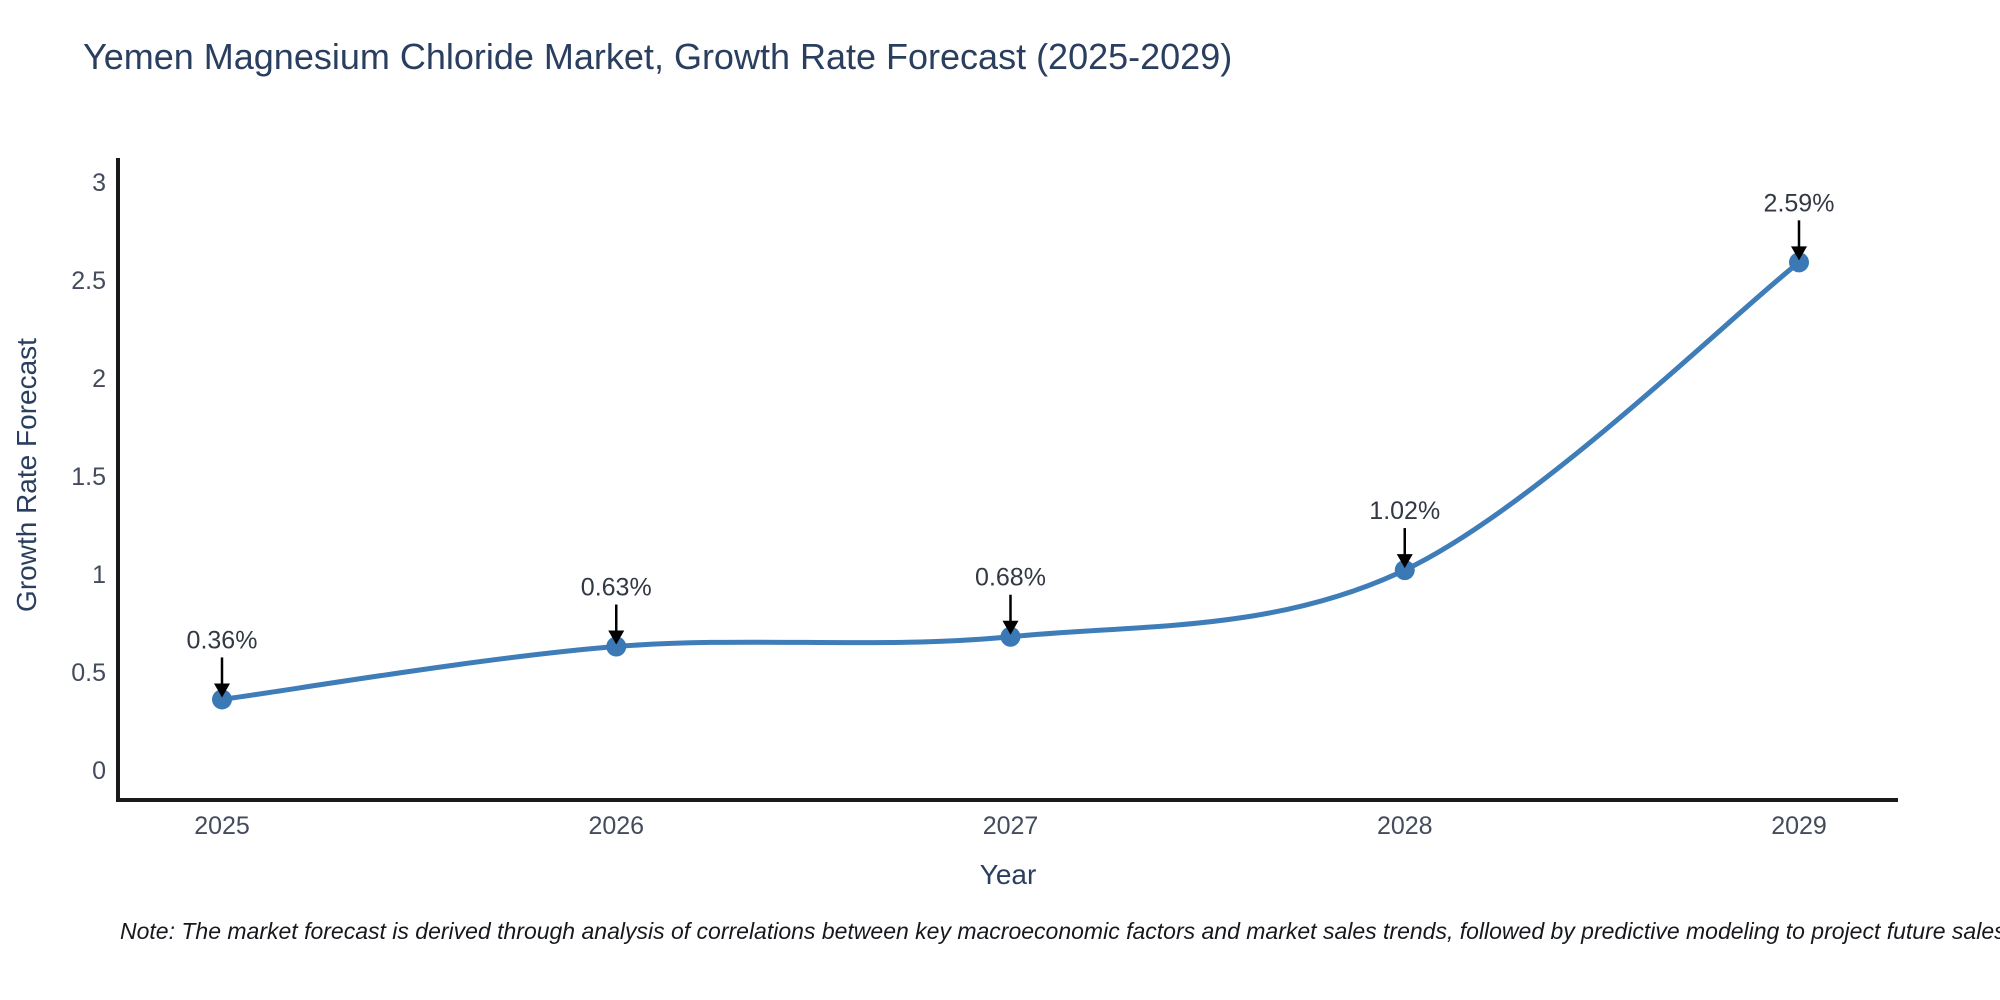 The width and height of the screenshot is (2000, 1000). What do you see at coordinates (1799, 203) in the screenshot?
I see `annotation-label: 2.59%` at bounding box center [1799, 203].